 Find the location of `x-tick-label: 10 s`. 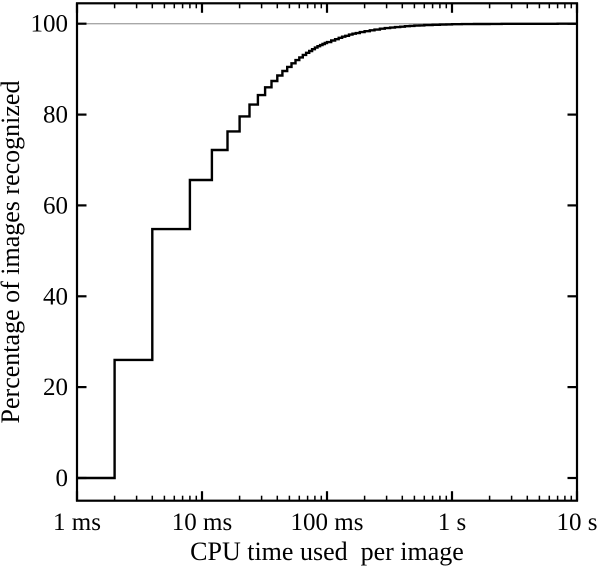

x-tick-label: 10 s is located at coordinates (577, 522).